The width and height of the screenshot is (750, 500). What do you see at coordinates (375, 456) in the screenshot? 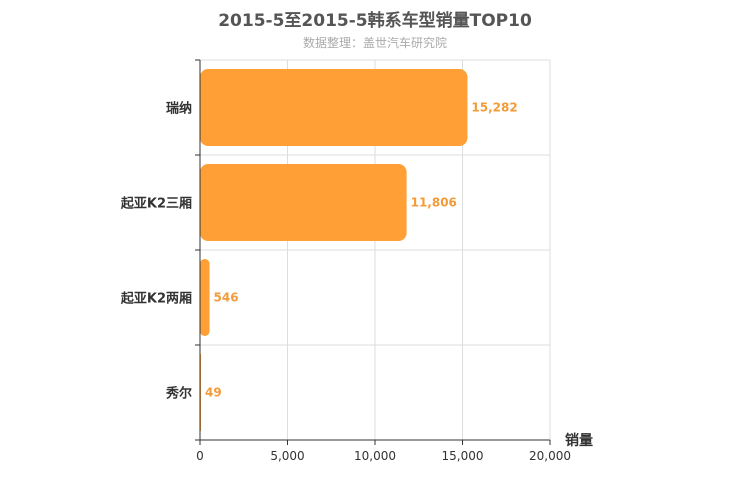
I see `x-tick-label: 10,000` at bounding box center [375, 456].